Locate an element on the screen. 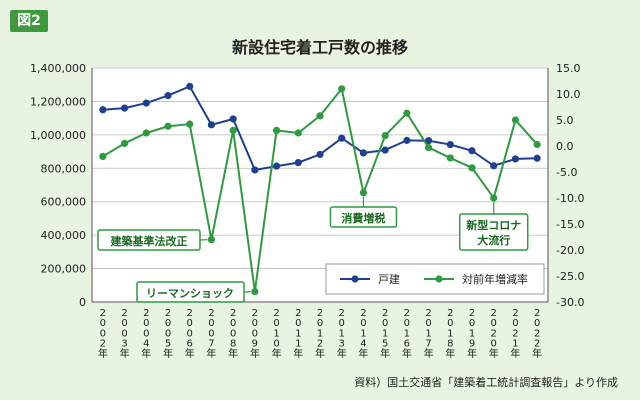 The width and height of the screenshot is (640, 400). x-tick-label: 3 is located at coordinates (342, 344).